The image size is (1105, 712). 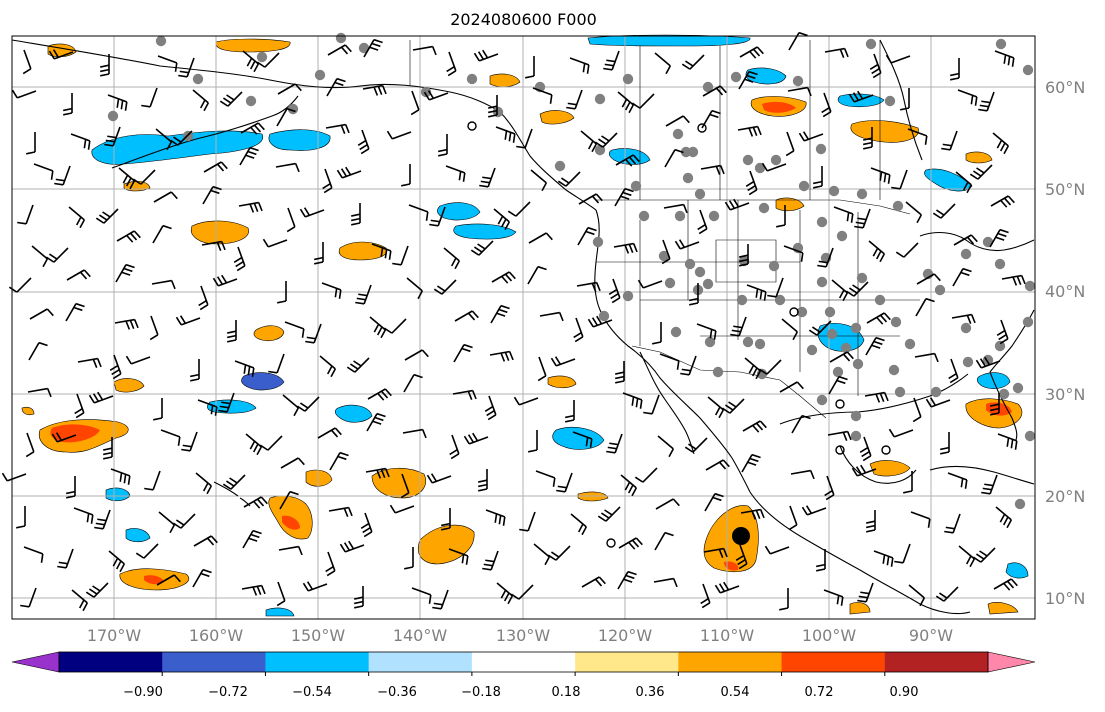 I want to click on coastline-west-coast, so click(x=672, y=351).